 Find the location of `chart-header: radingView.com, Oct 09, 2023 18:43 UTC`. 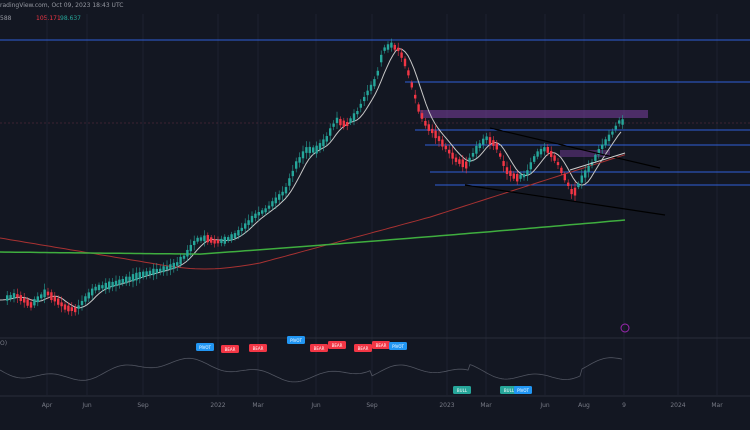

chart-header: radingView.com, Oct 09, 2023 18:43 UTC is located at coordinates (375, 7).